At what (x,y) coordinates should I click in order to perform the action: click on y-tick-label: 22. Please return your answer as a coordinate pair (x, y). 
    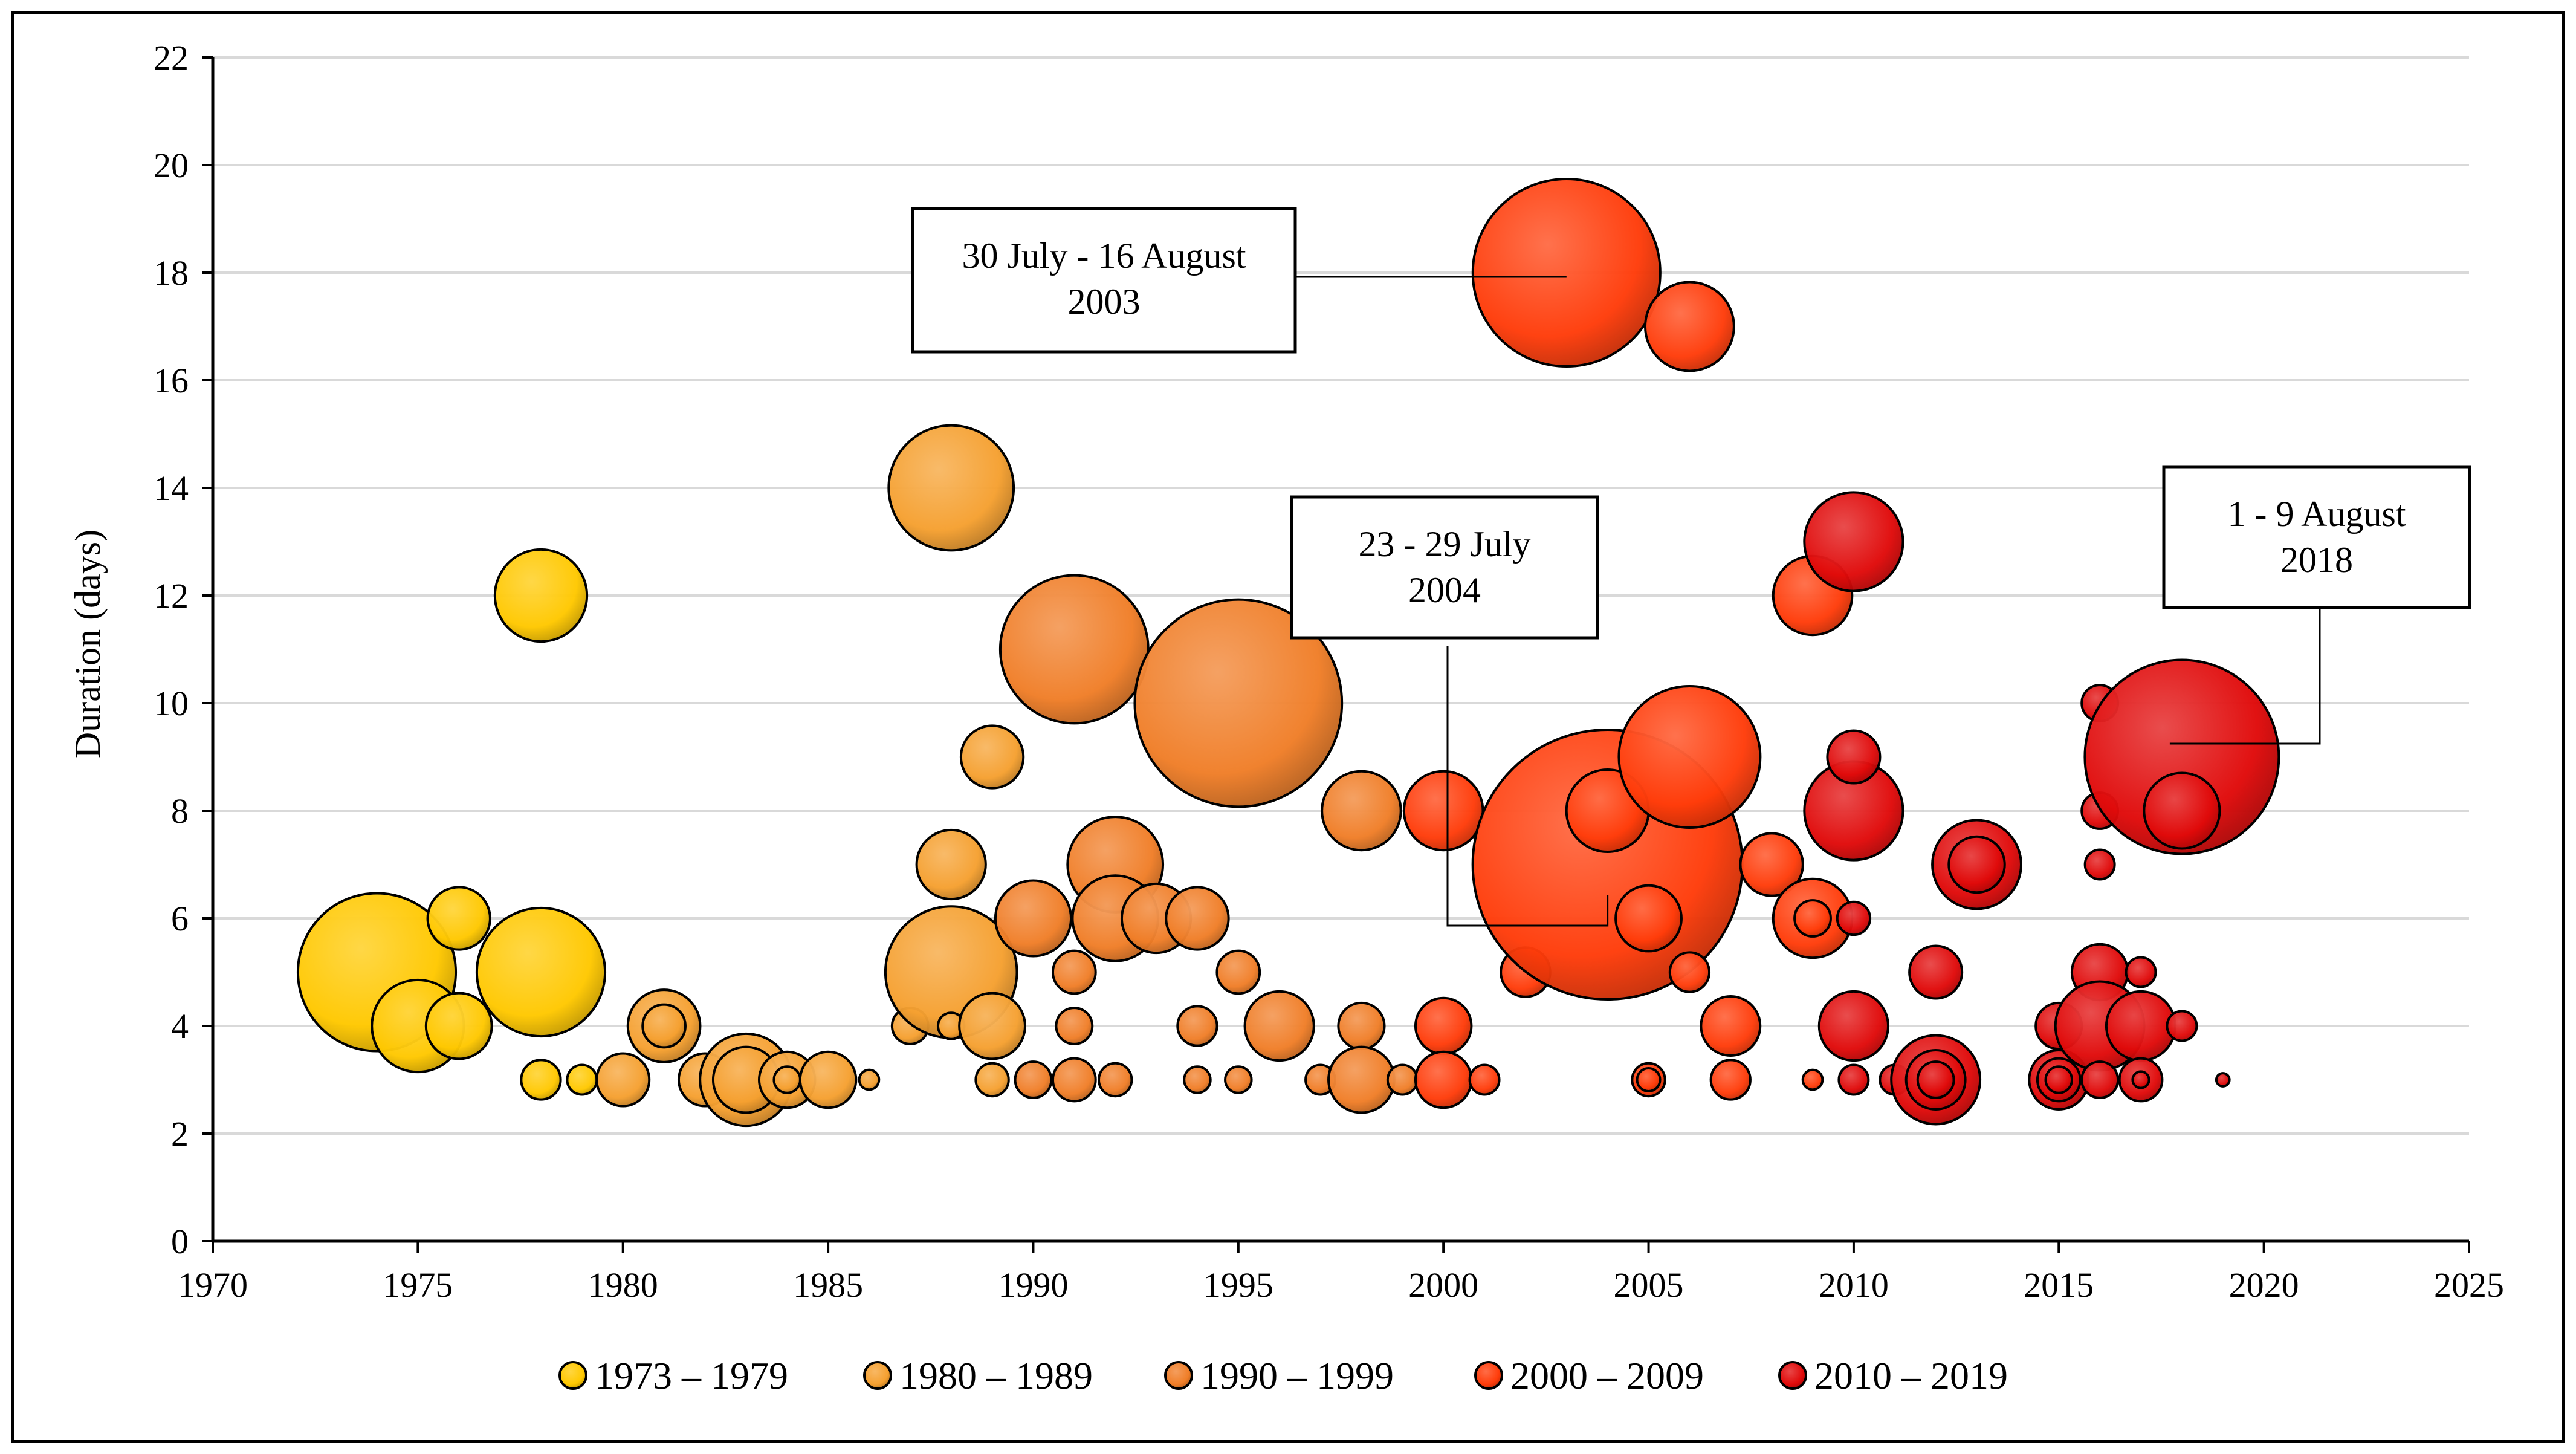
    Looking at the image, I should click on (171, 57).